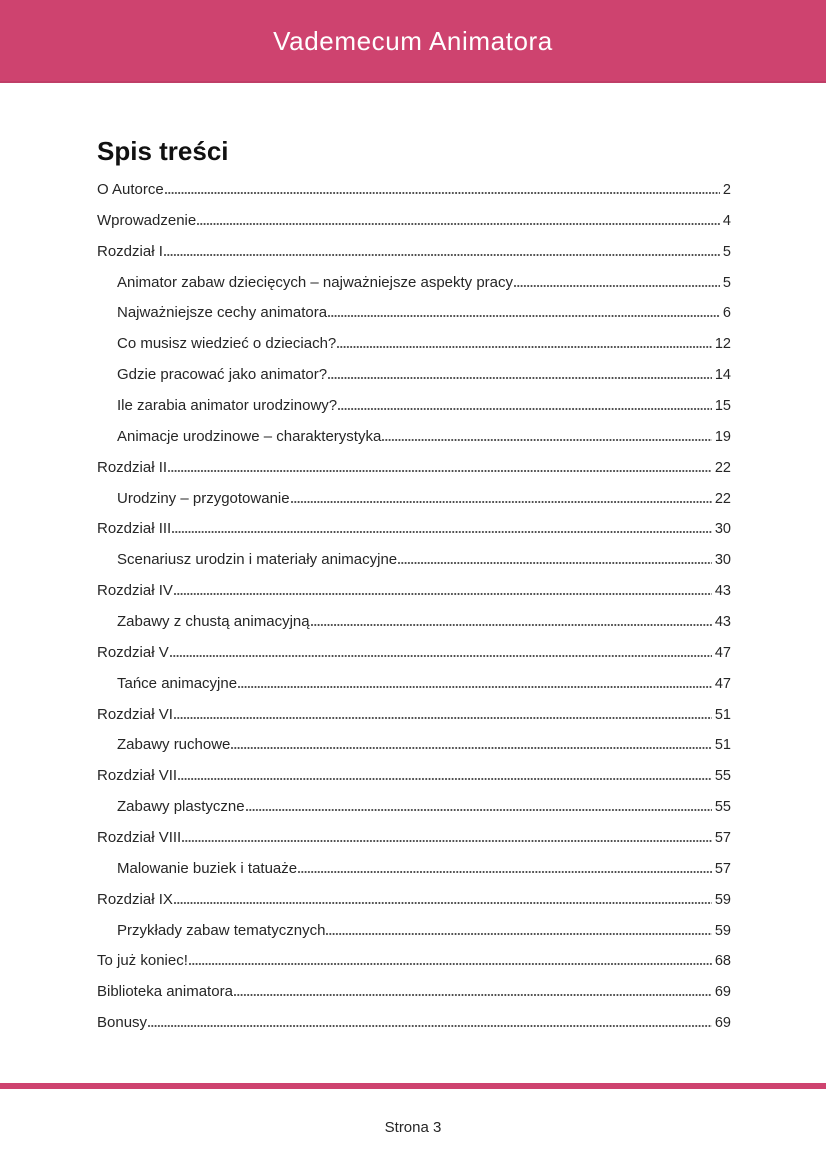 This screenshot has width=826, height=1169. I want to click on toc-entry-page: 6, so click(726, 313).